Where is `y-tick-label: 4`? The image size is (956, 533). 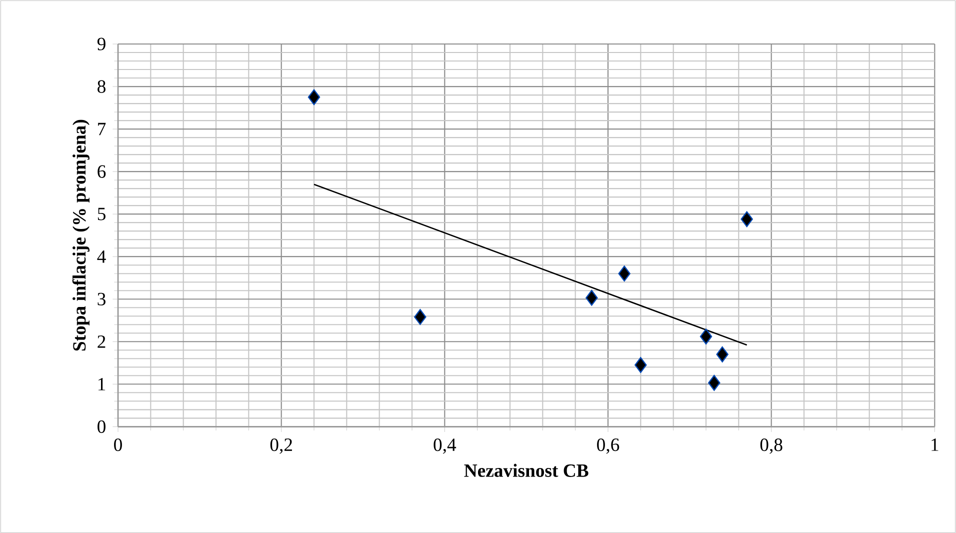
y-tick-label: 4 is located at coordinates (101, 256).